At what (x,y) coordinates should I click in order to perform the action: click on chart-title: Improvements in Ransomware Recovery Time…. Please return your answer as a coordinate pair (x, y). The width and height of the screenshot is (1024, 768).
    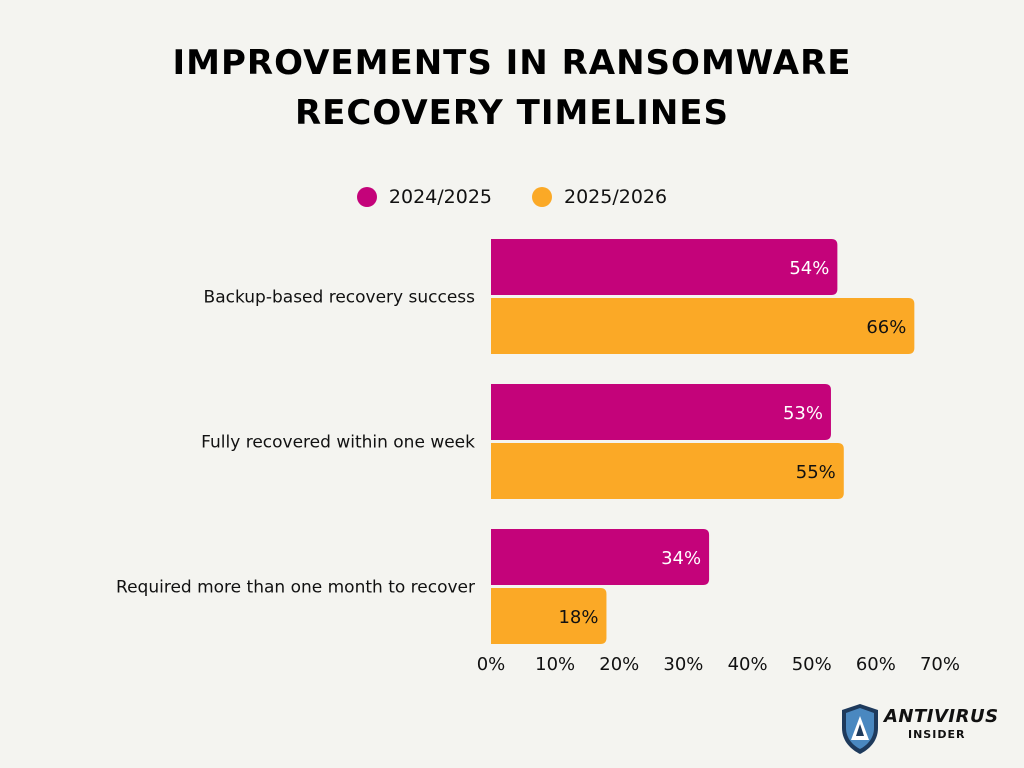
    Looking at the image, I should click on (512, 88).